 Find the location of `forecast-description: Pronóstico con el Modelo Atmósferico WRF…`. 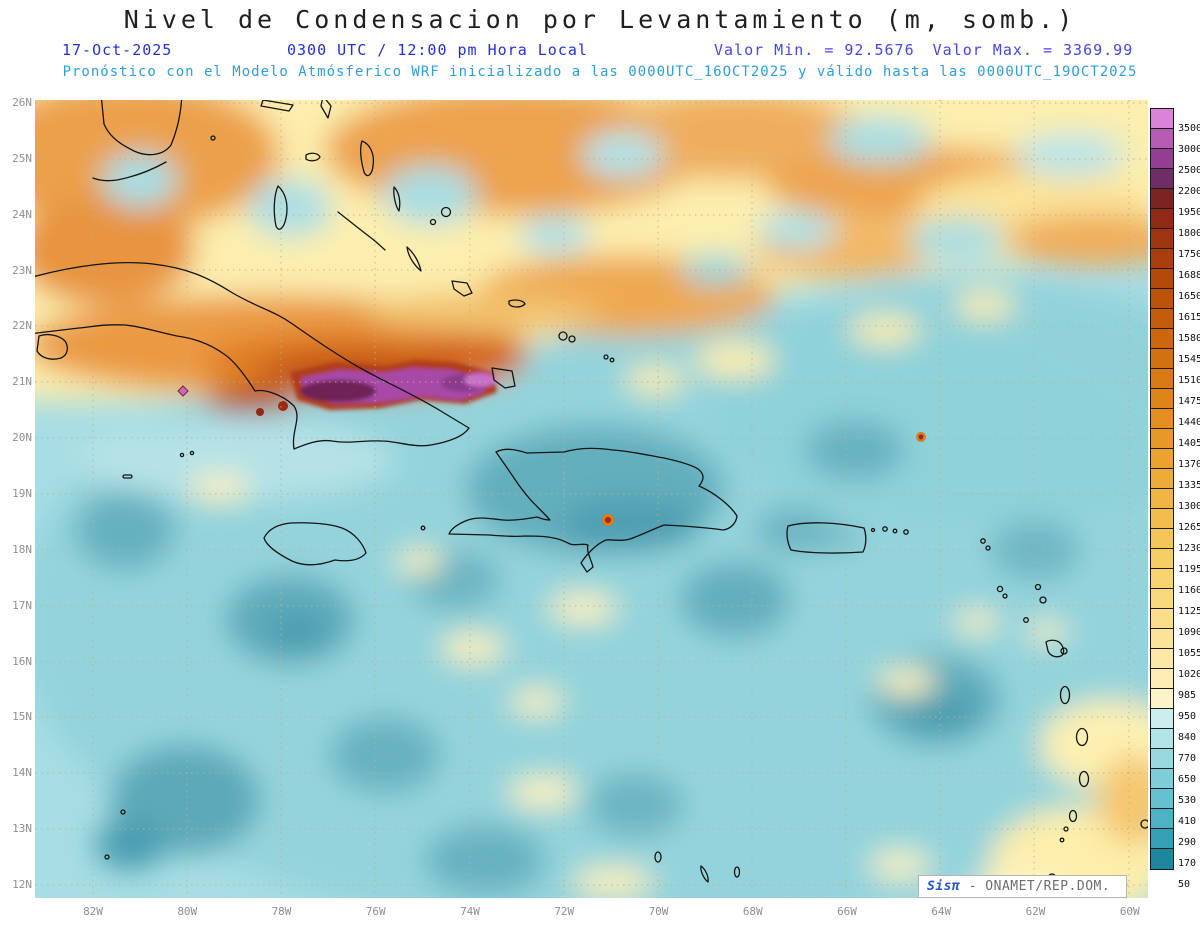

forecast-description: Pronóstico con el Modelo Atmósferico WRF… is located at coordinates (600, 72).